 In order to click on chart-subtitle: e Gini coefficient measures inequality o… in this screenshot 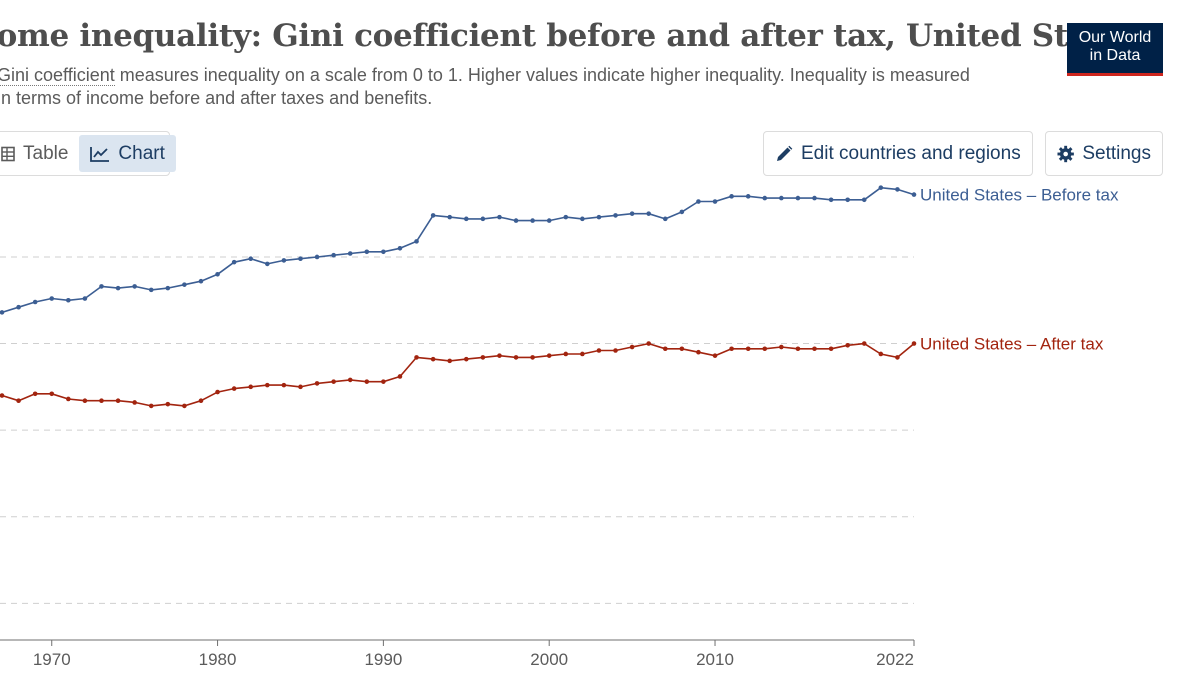, I will do `click(511, 87)`.